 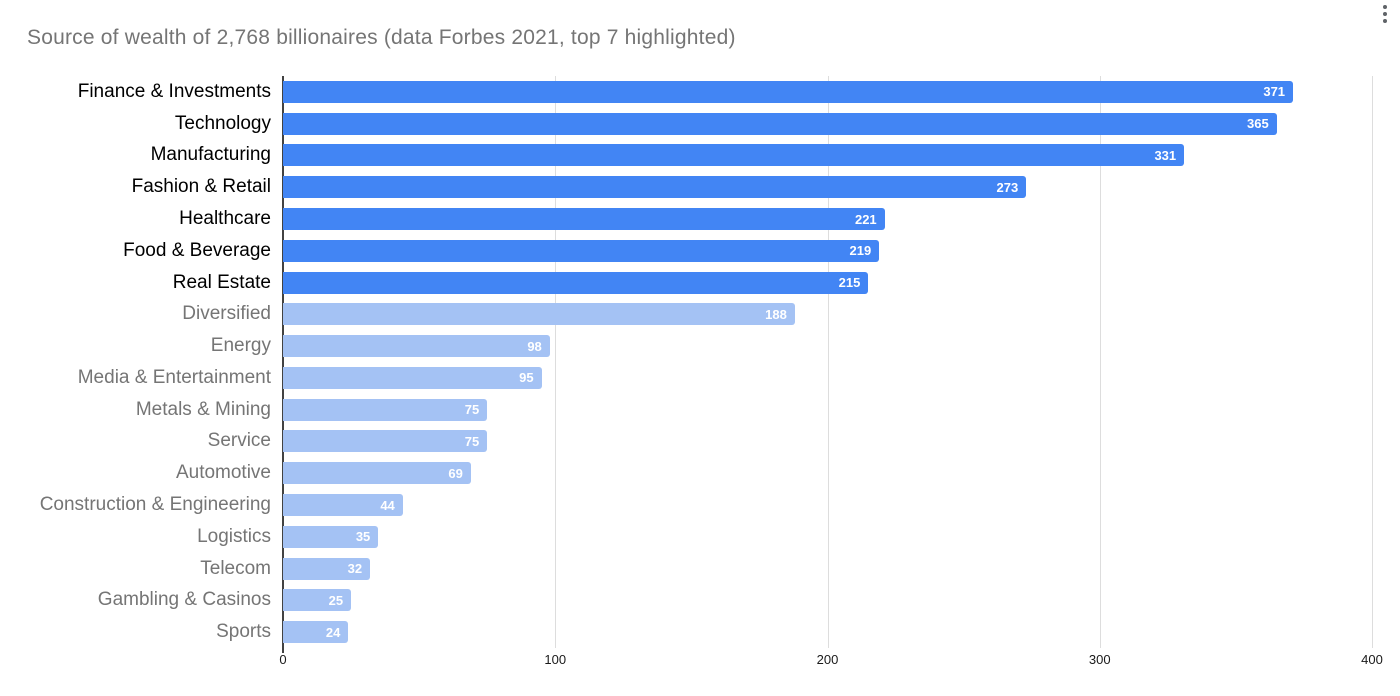 I want to click on x-axis: 0 100 200 300 400, so click(x=830, y=662).